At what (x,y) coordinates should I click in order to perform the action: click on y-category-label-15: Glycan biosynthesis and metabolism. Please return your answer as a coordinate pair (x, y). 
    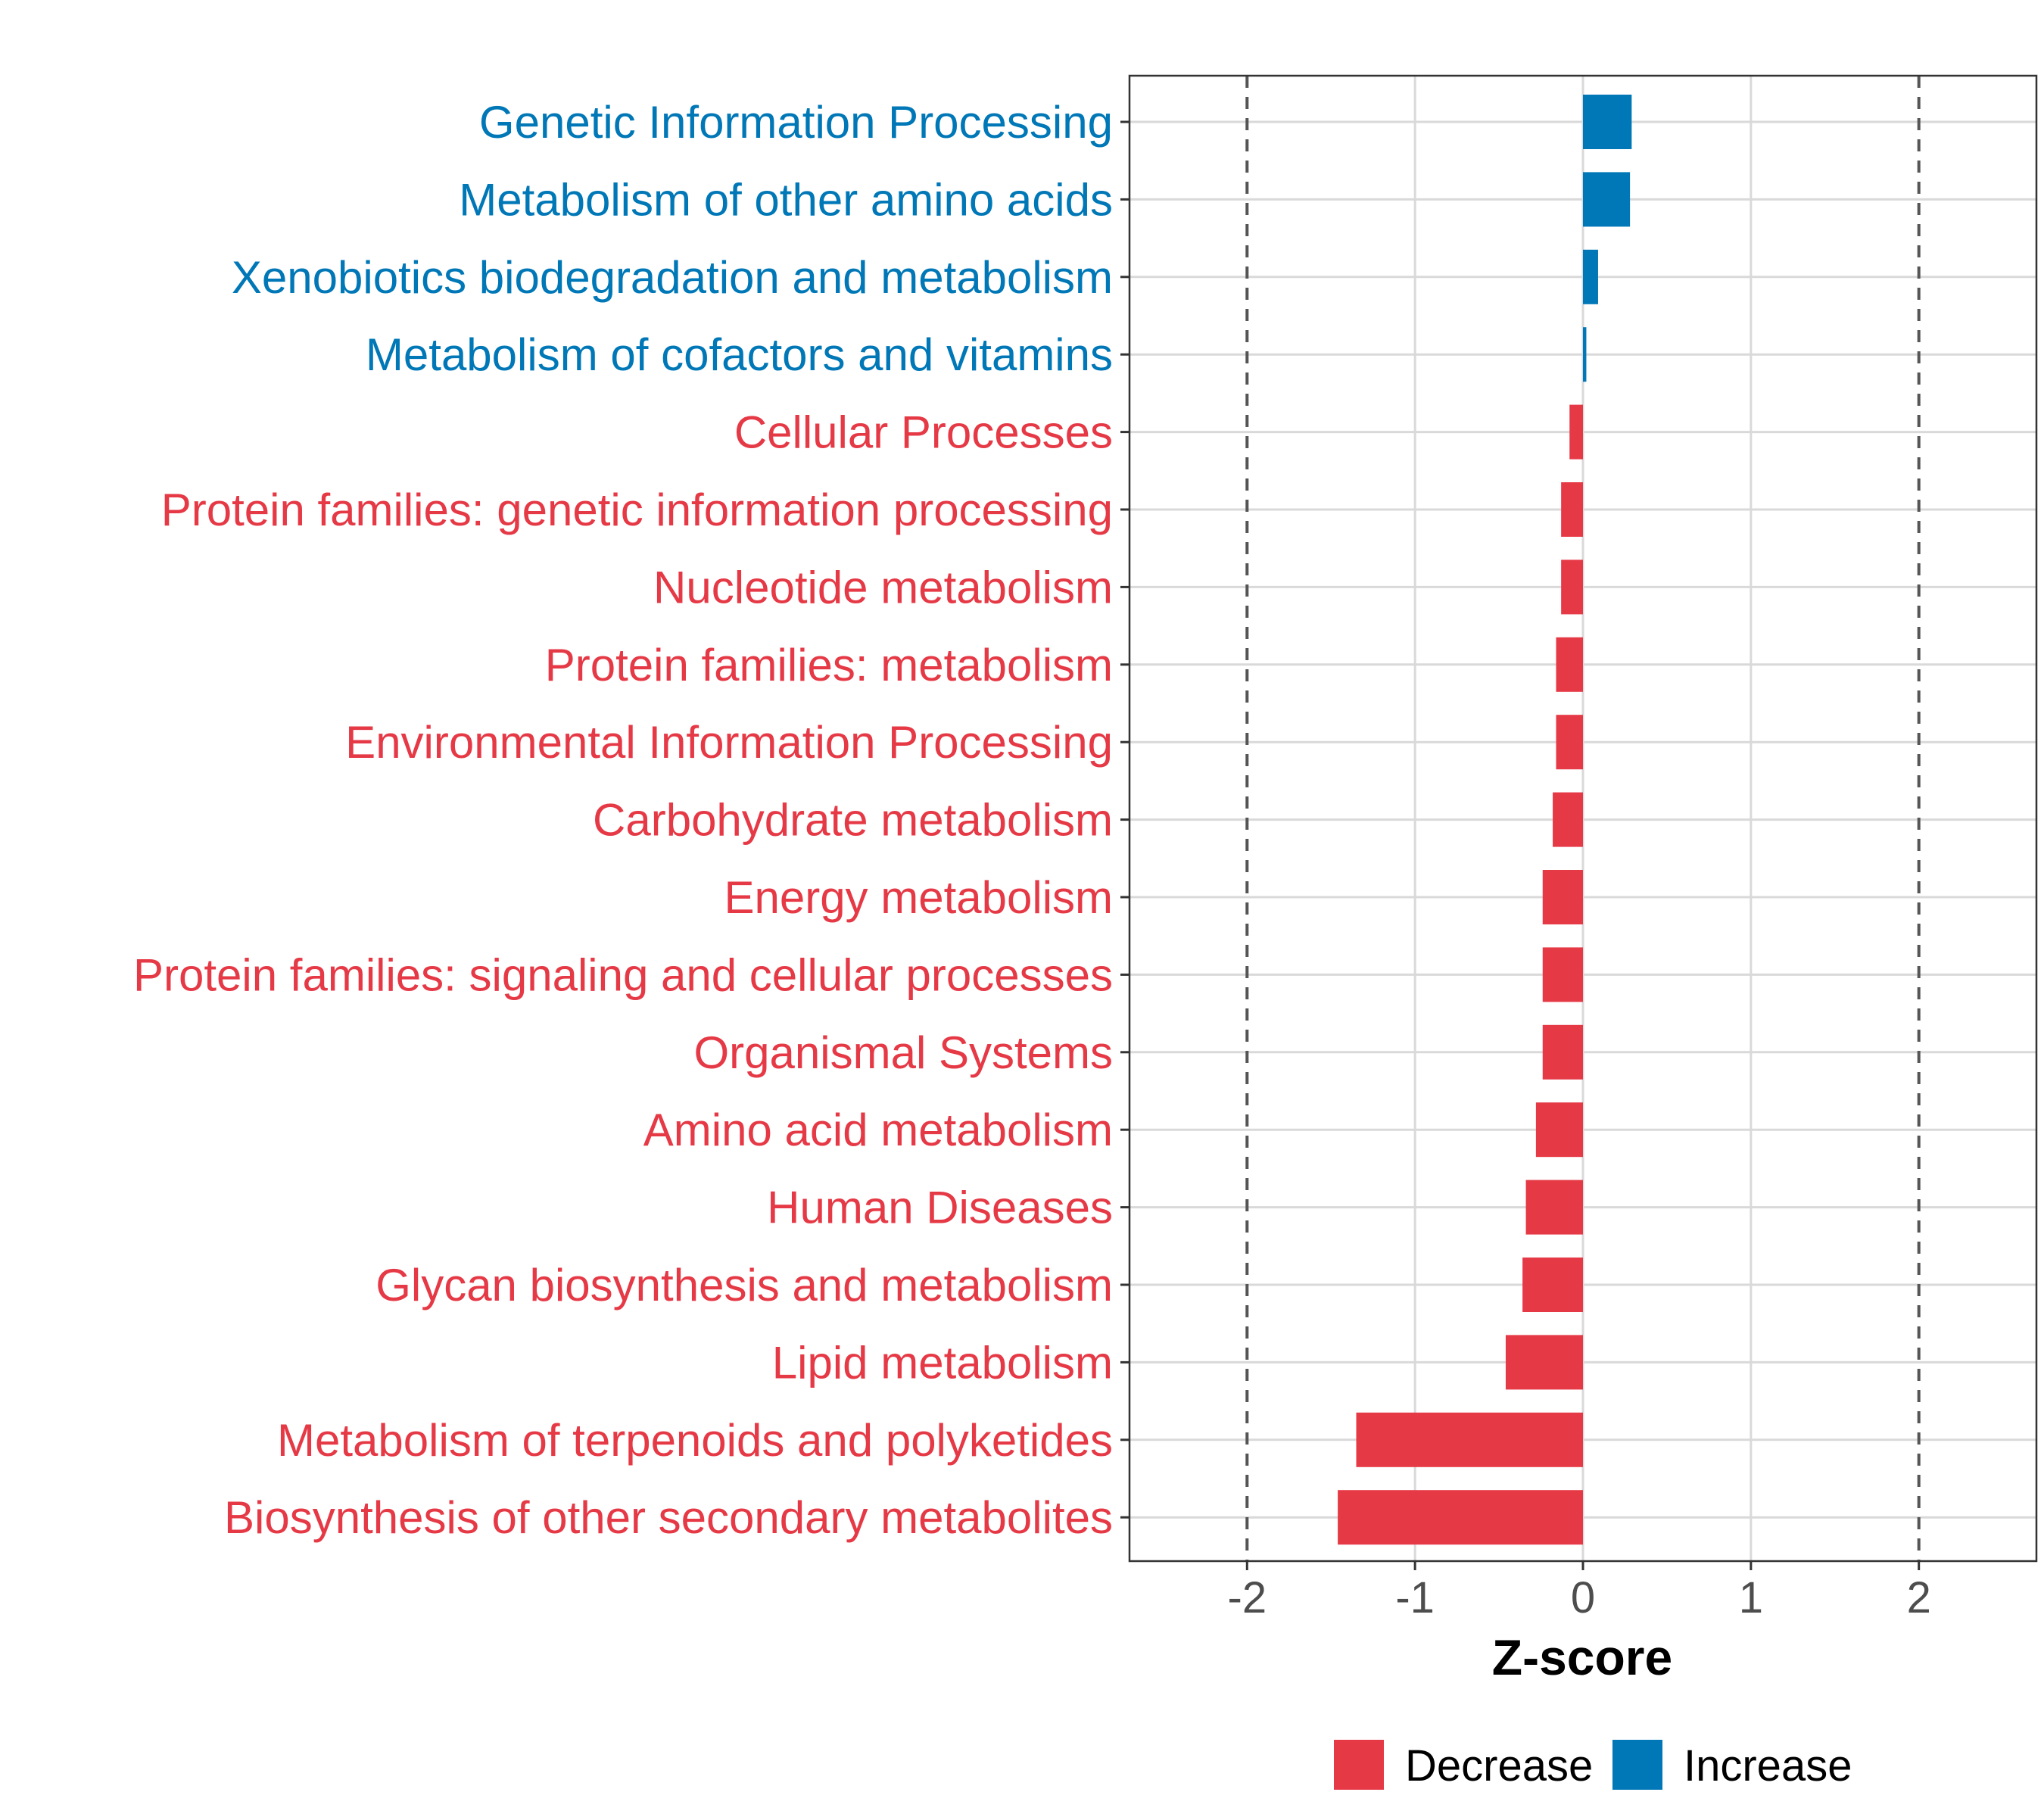
    Looking at the image, I should click on (744, 1285).